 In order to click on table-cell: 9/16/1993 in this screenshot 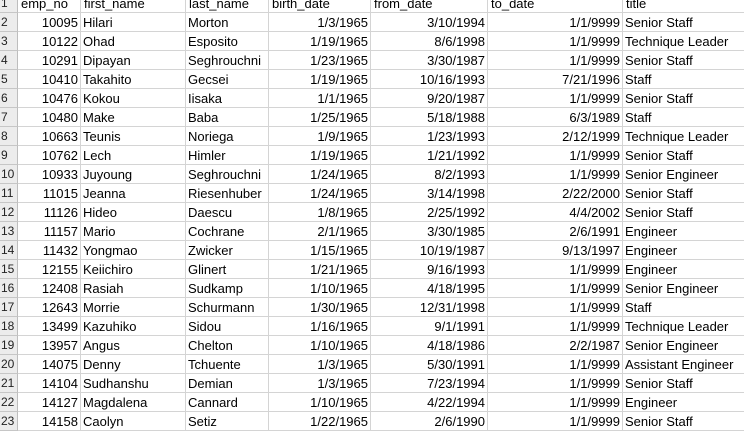, I will do `click(429, 269)`.